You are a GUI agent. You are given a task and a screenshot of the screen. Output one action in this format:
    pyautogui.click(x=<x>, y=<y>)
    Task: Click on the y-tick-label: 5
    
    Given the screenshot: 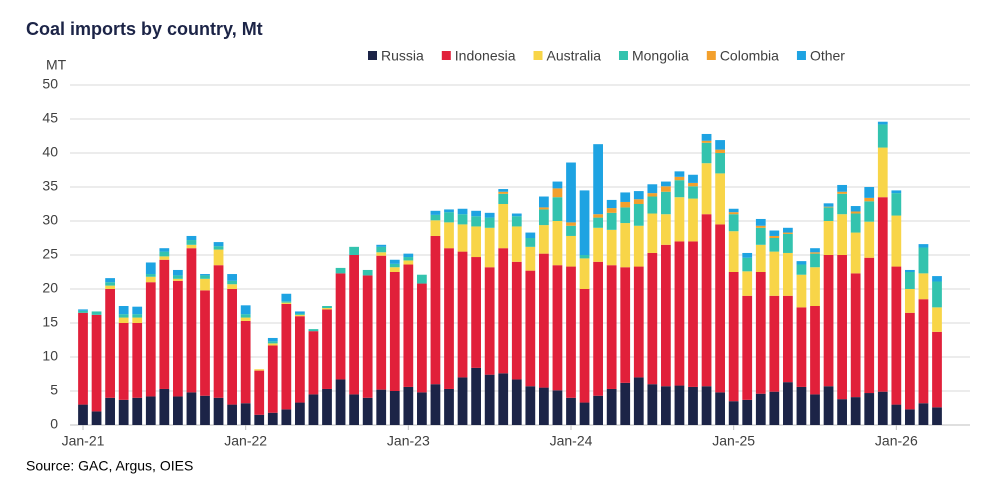 What is the action you would take?
    pyautogui.click(x=54, y=390)
    